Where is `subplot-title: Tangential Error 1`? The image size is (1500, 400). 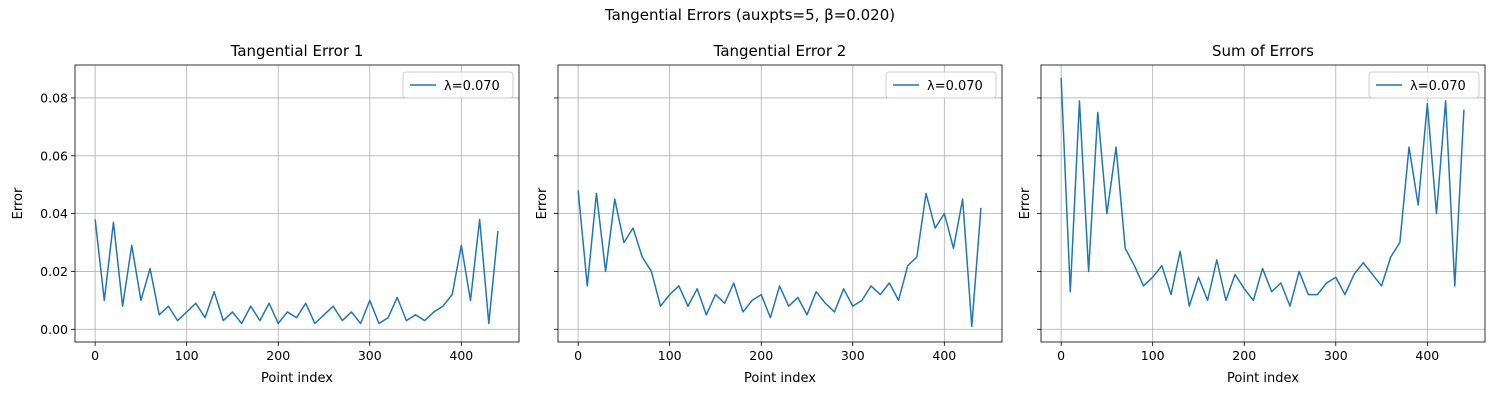 subplot-title: Tangential Error 1 is located at coordinates (297, 51).